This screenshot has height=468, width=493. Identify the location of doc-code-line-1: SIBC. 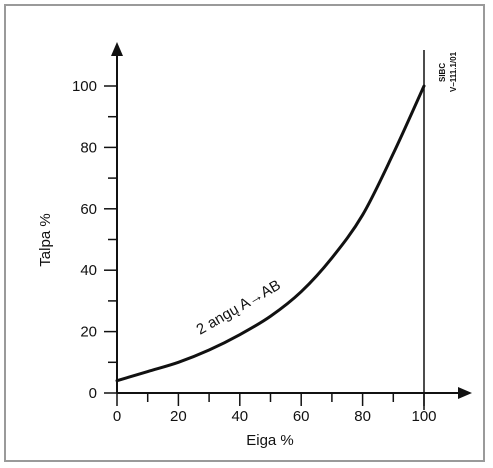
(442, 72).